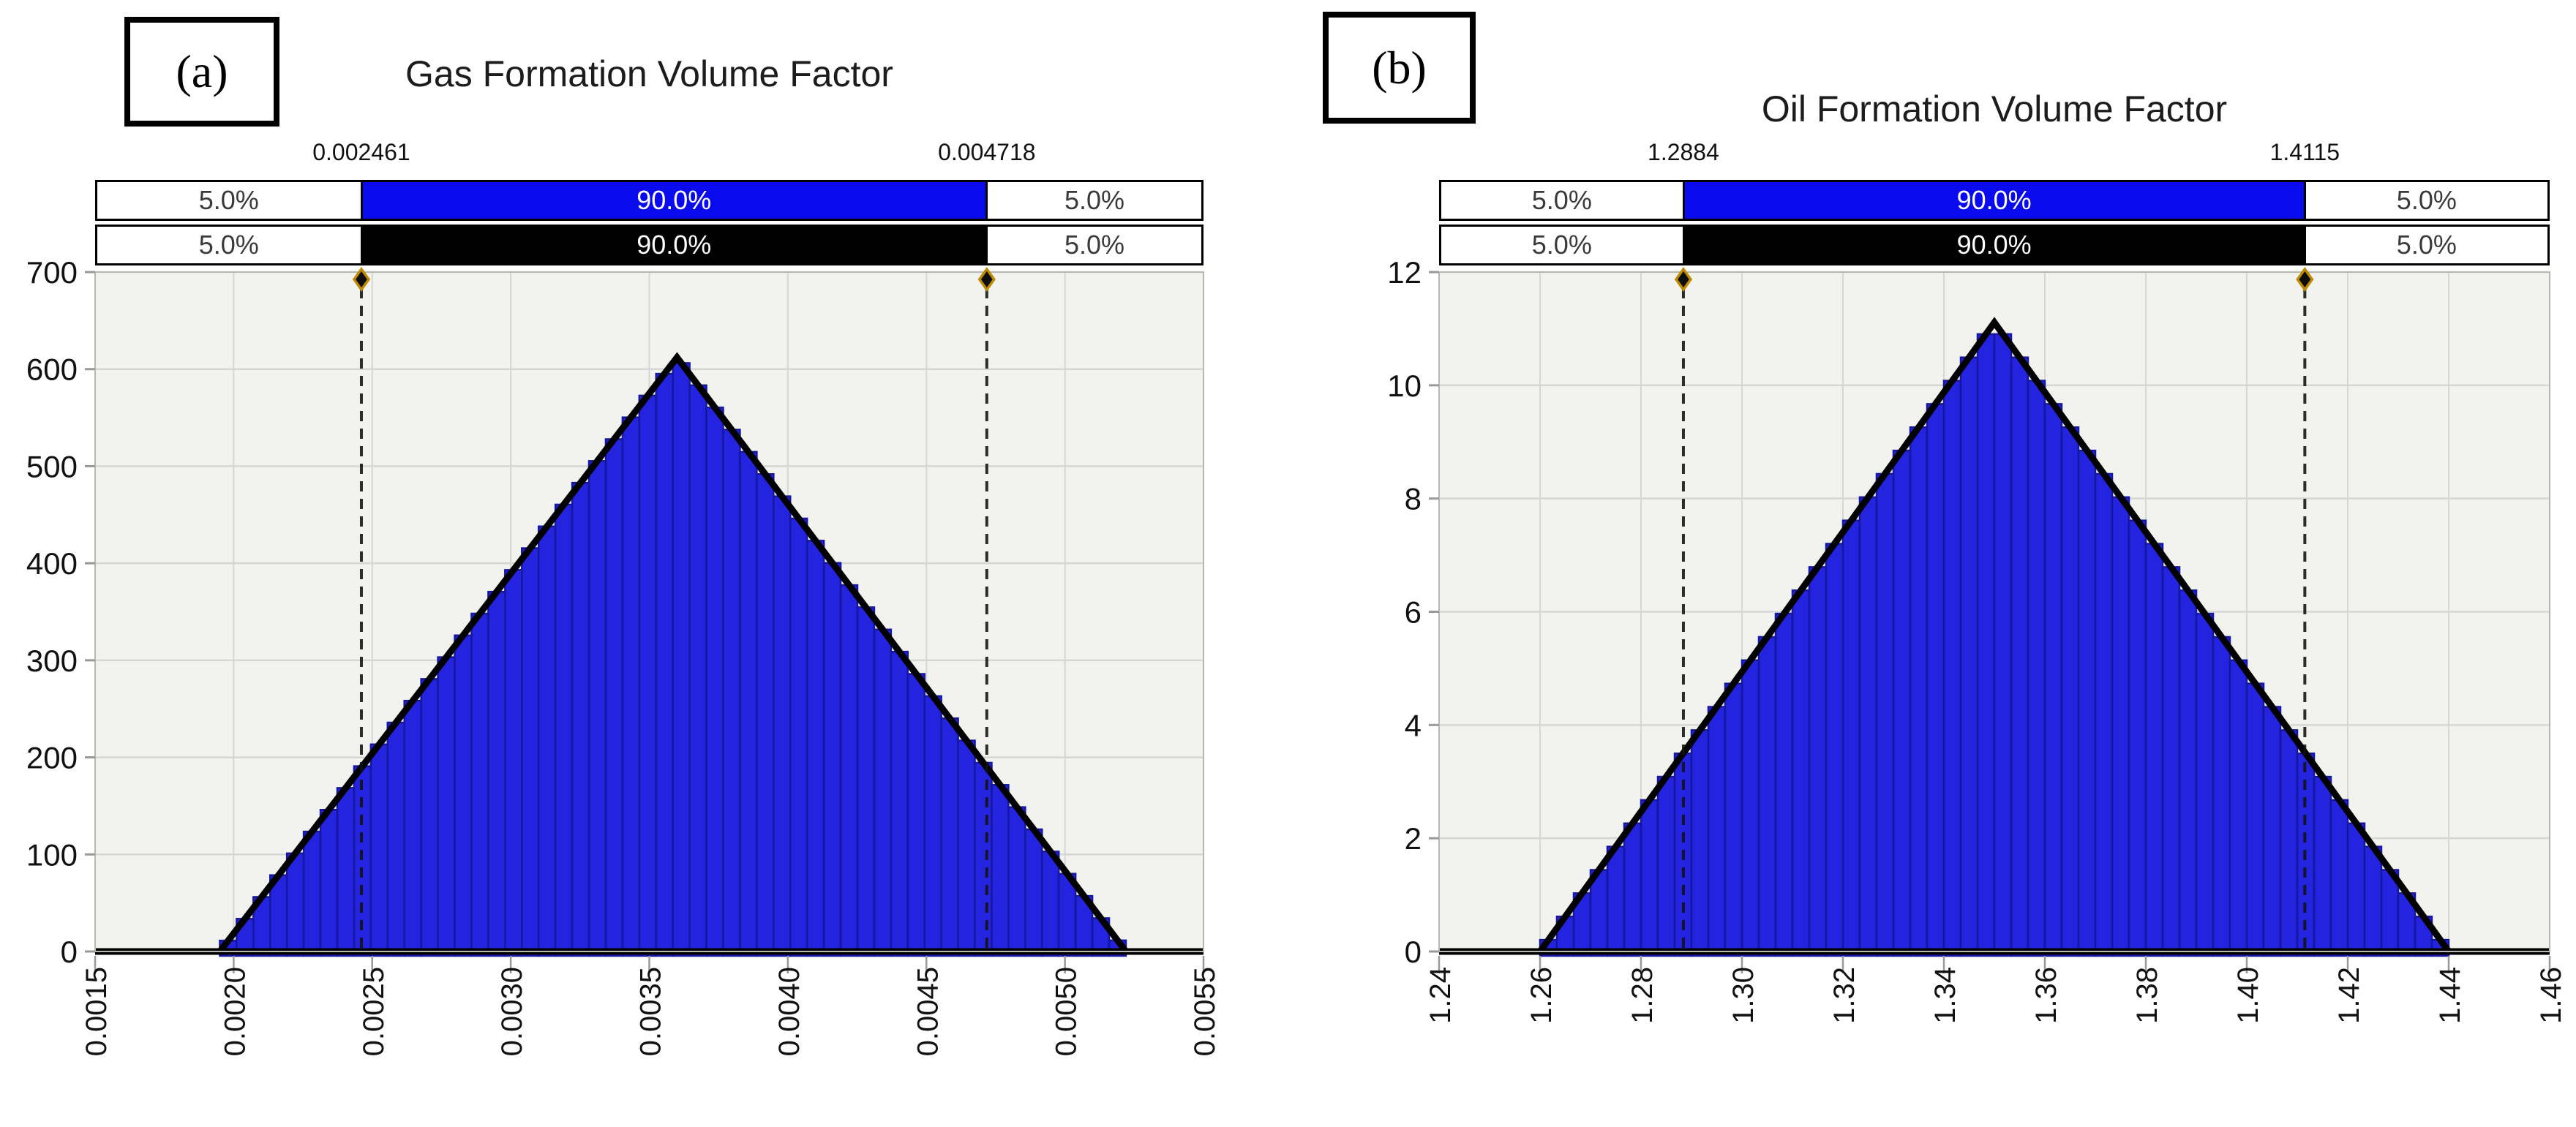 Image resolution: width=2576 pixels, height=1127 pixels. I want to click on delimiter-value-low: 1.2884, so click(1684, 152).